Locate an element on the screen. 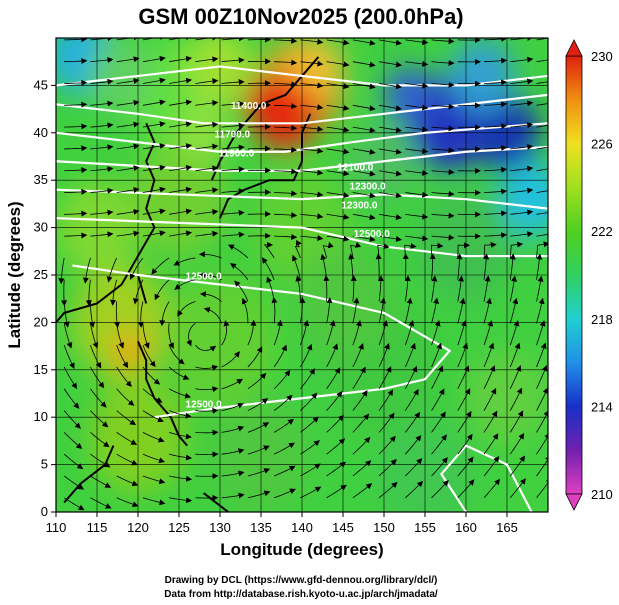  map-title: GSM 00Z10Nov2025 (200.0hPa) is located at coordinates (300, 16).